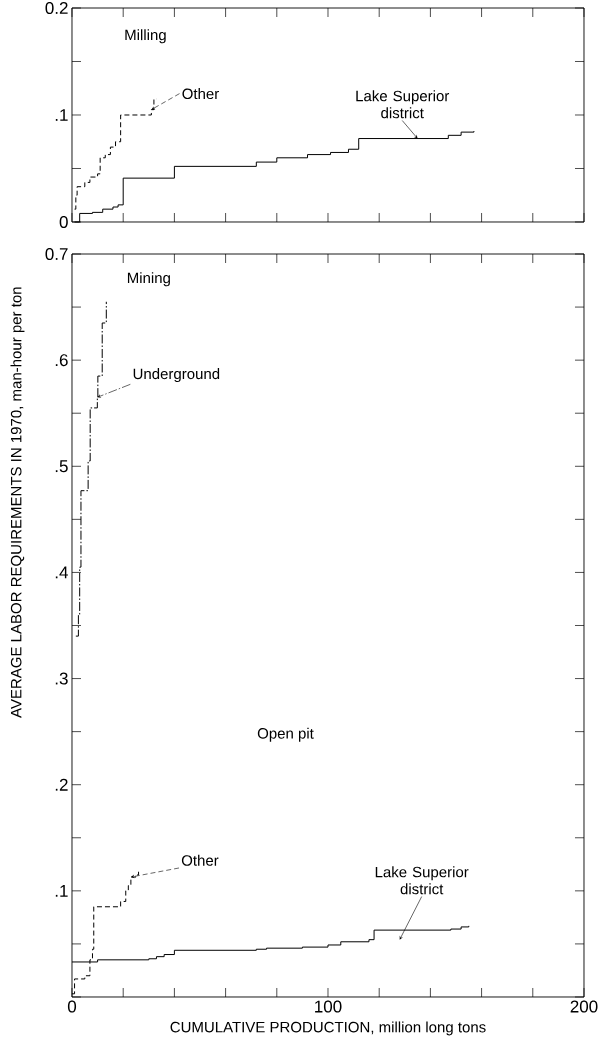 The image size is (602, 1055). What do you see at coordinates (148, 279) in the screenshot?
I see `text: Mining` at bounding box center [148, 279].